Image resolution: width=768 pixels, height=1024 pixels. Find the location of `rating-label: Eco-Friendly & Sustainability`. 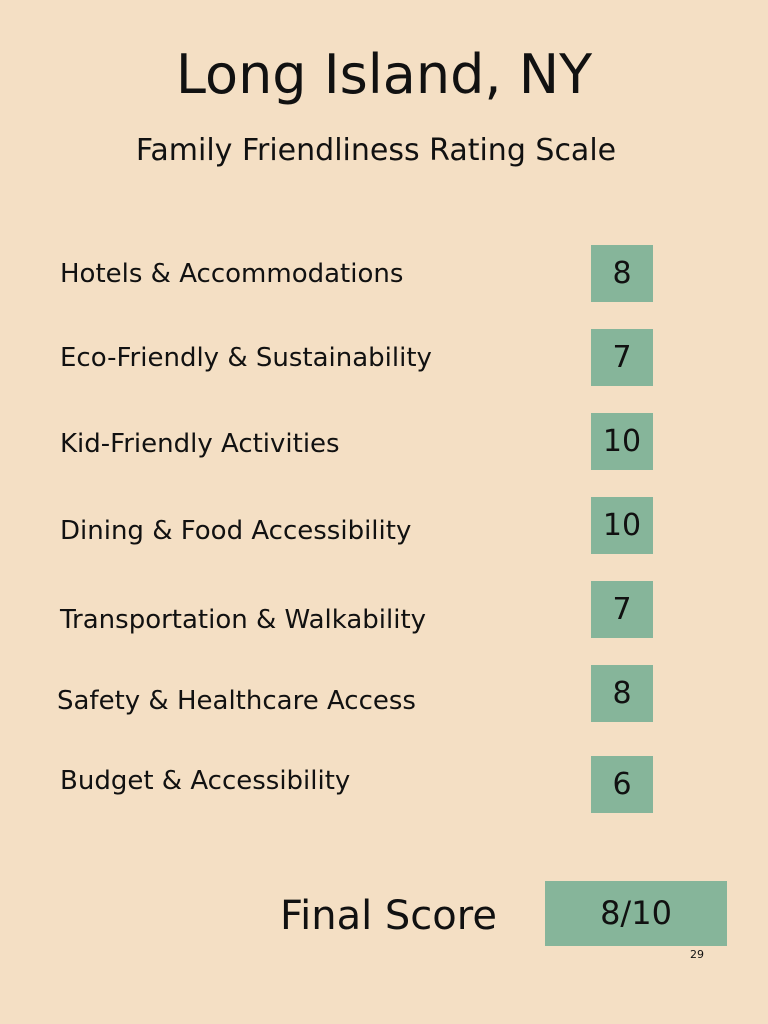

rating-label: Eco-Friendly & Sustainability is located at coordinates (246, 358).